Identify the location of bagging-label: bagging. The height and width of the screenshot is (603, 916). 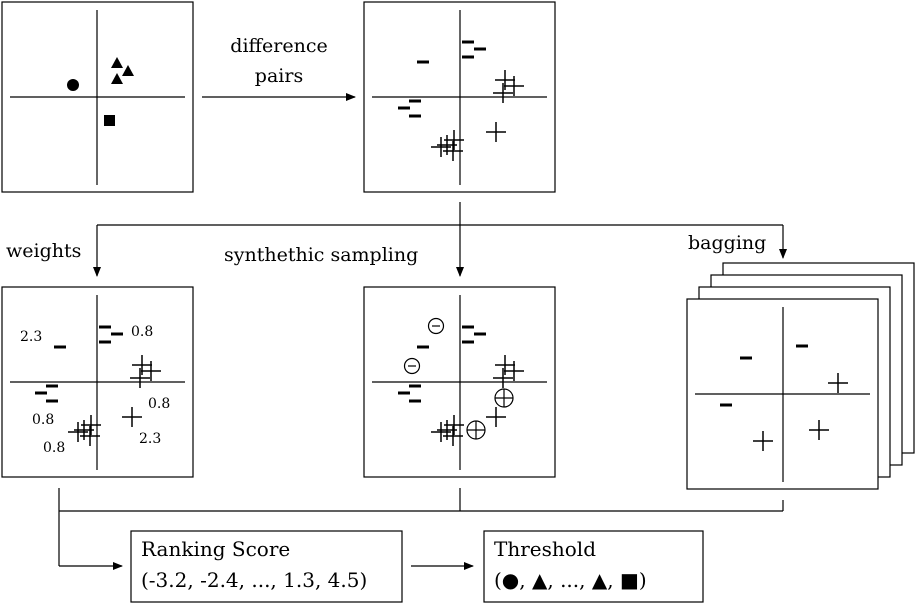
(727, 243).